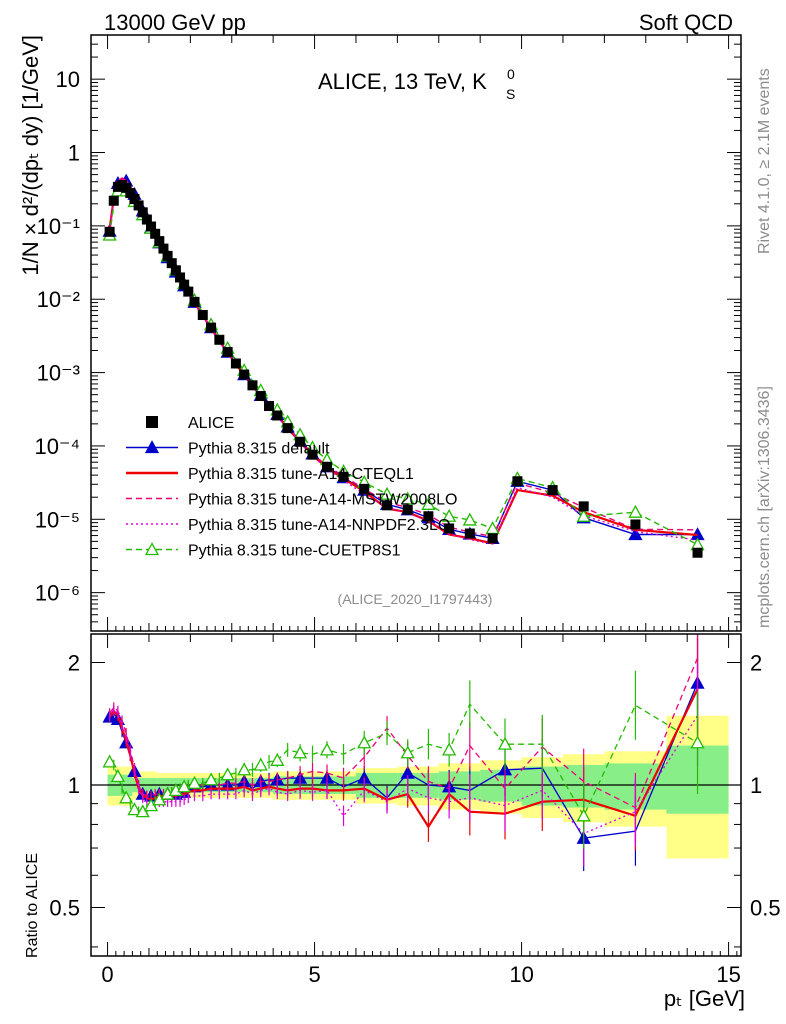 The width and height of the screenshot is (786, 1024). I want to click on x-tick-label: 15, so click(728, 974).